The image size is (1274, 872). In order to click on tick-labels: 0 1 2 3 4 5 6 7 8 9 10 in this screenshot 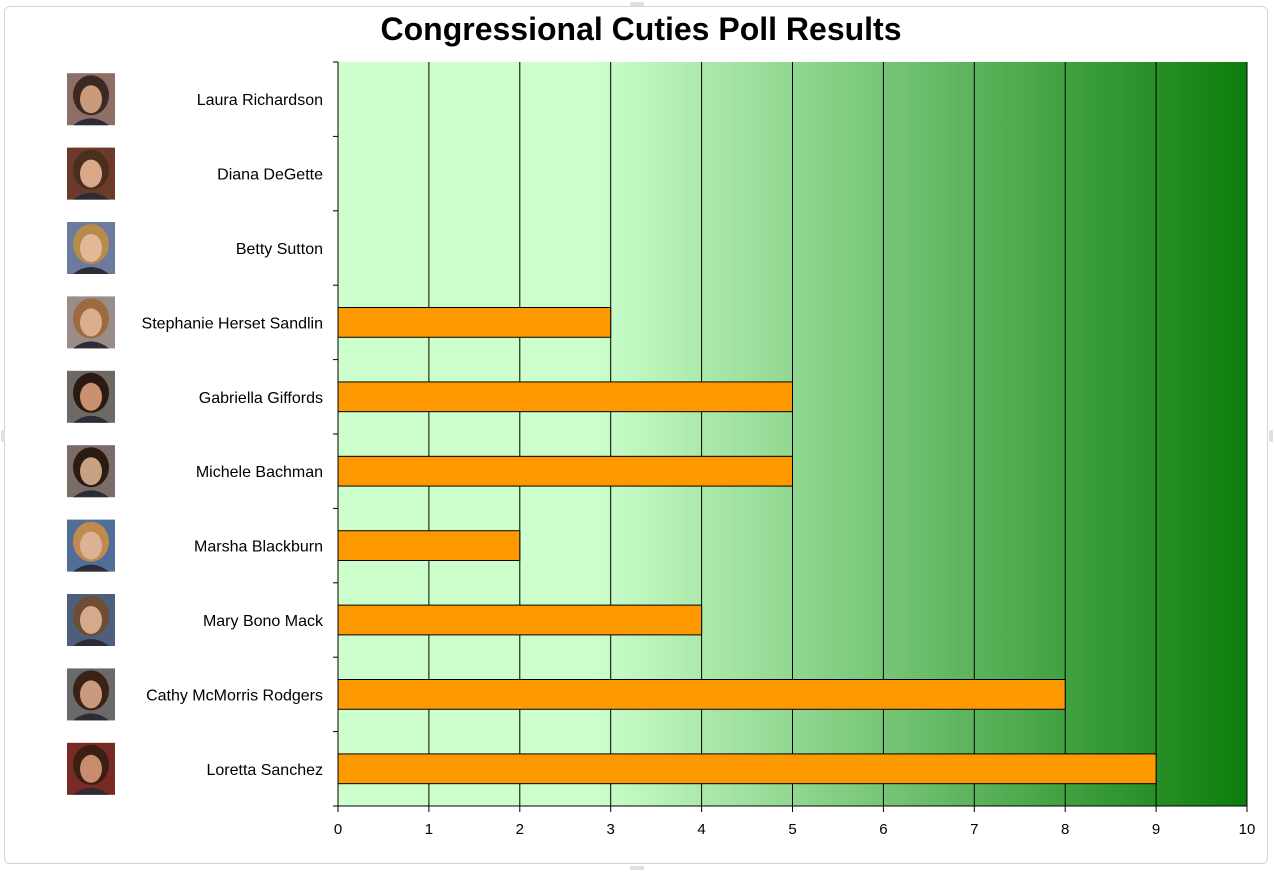, I will do `click(795, 829)`.